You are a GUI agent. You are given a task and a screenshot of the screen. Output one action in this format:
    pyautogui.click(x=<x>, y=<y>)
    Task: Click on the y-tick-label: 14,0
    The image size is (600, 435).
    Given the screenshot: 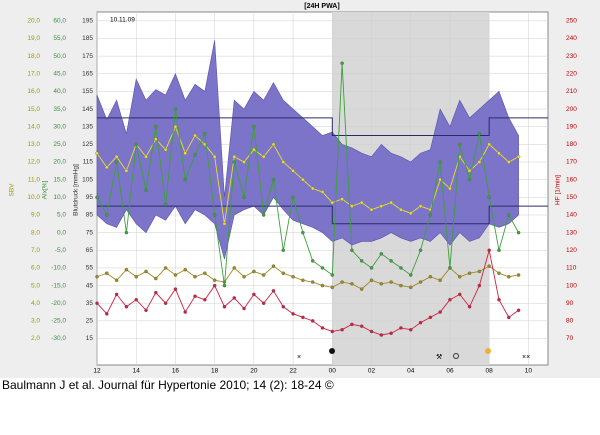 What is the action you would take?
    pyautogui.click(x=33, y=126)
    